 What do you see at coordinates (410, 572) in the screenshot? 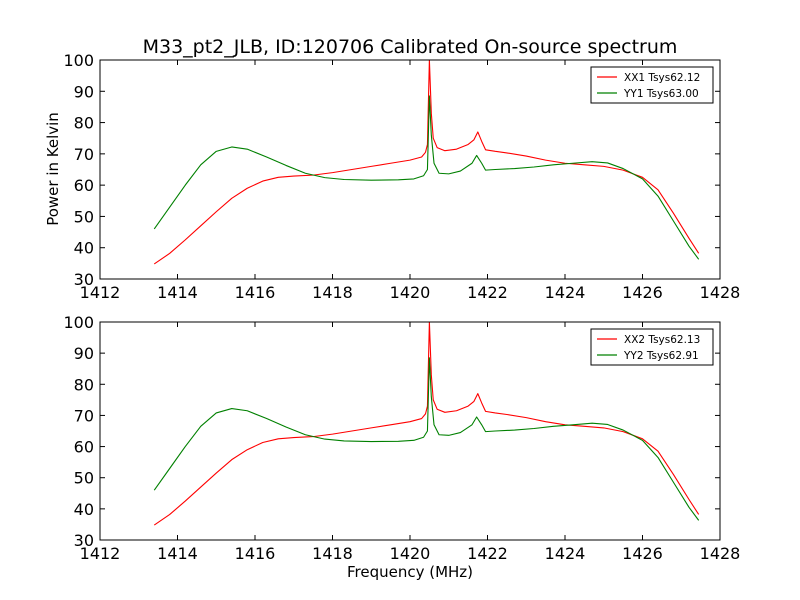
I see `x-axis-label: Frequency (MHz)` at bounding box center [410, 572].